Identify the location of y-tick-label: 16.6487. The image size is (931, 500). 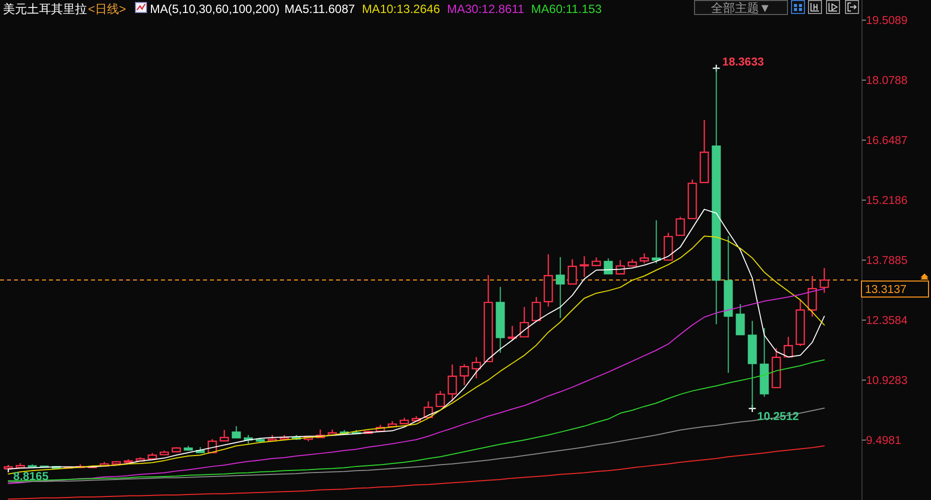
(887, 141).